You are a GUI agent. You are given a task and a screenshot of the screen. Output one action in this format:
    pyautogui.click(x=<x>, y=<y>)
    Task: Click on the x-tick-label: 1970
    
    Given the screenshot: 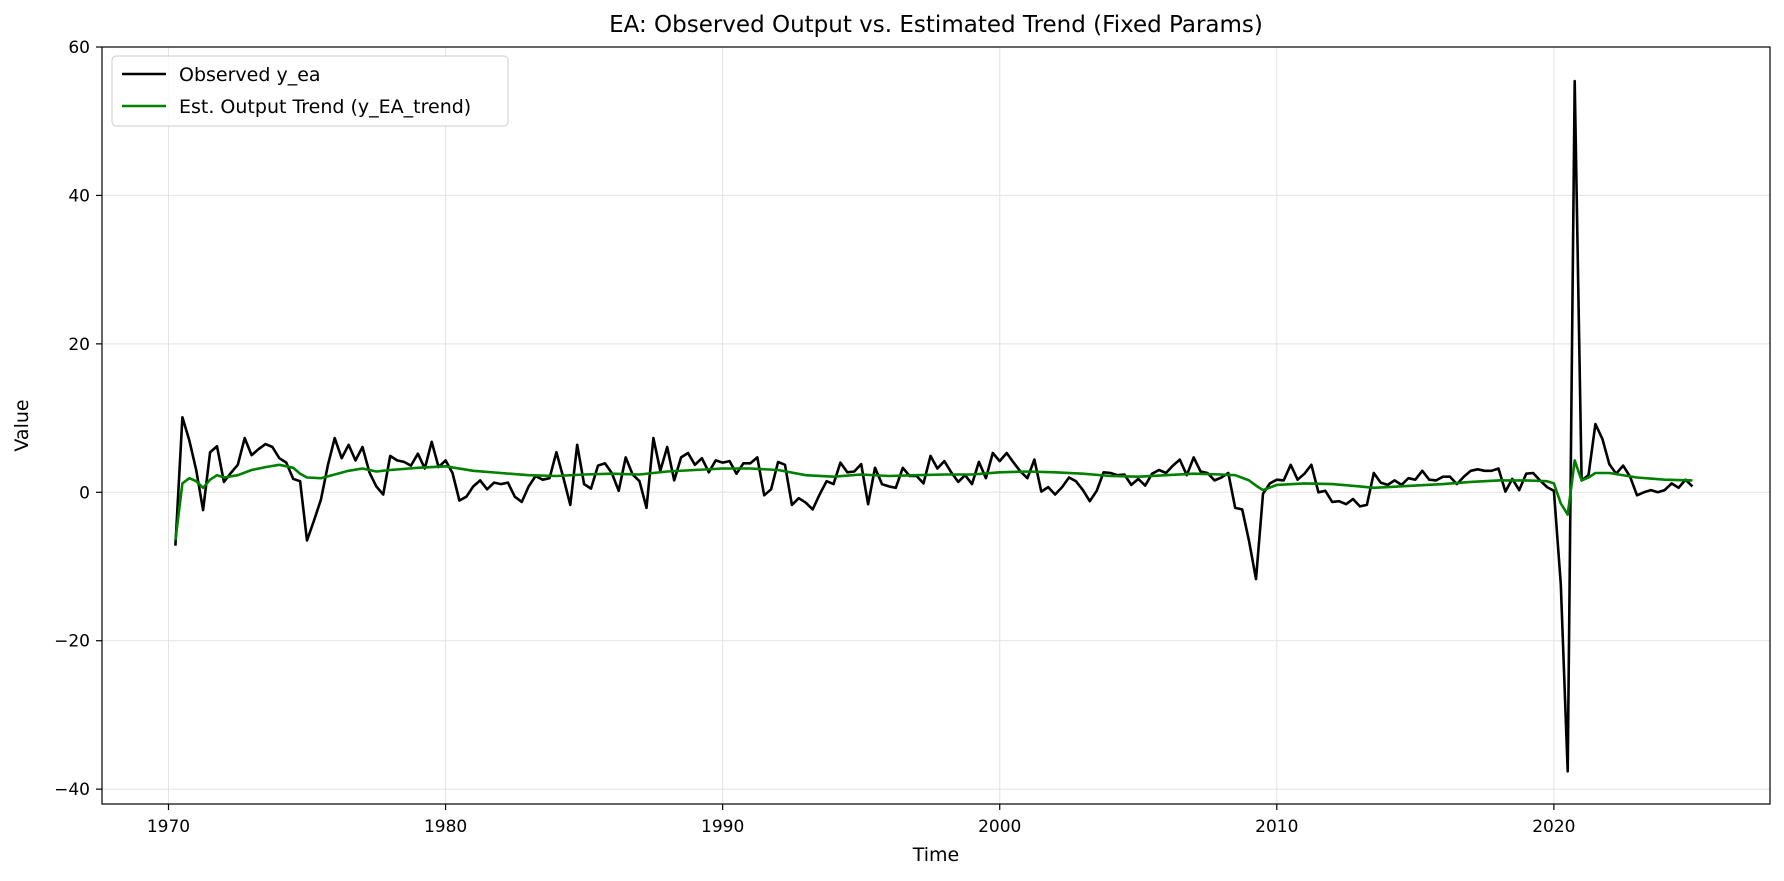 What is the action you would take?
    pyautogui.click(x=168, y=827)
    